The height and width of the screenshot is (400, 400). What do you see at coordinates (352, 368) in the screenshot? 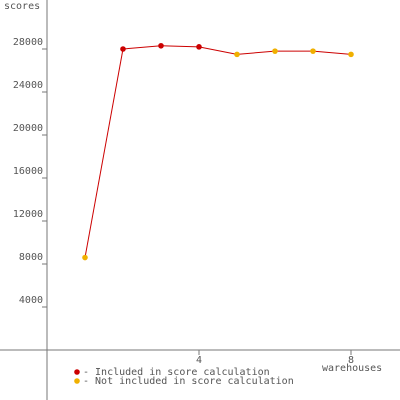
I see `x-axis-label: warehouses` at bounding box center [352, 368].